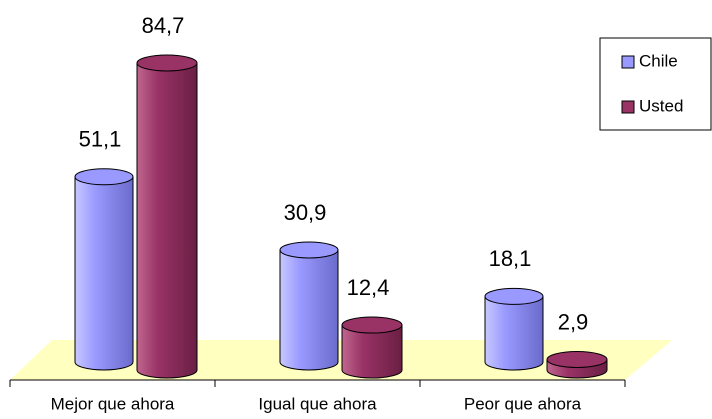 This screenshot has width=712, height=419. What do you see at coordinates (100, 139) in the screenshot?
I see `value-label: 51,1` at bounding box center [100, 139].